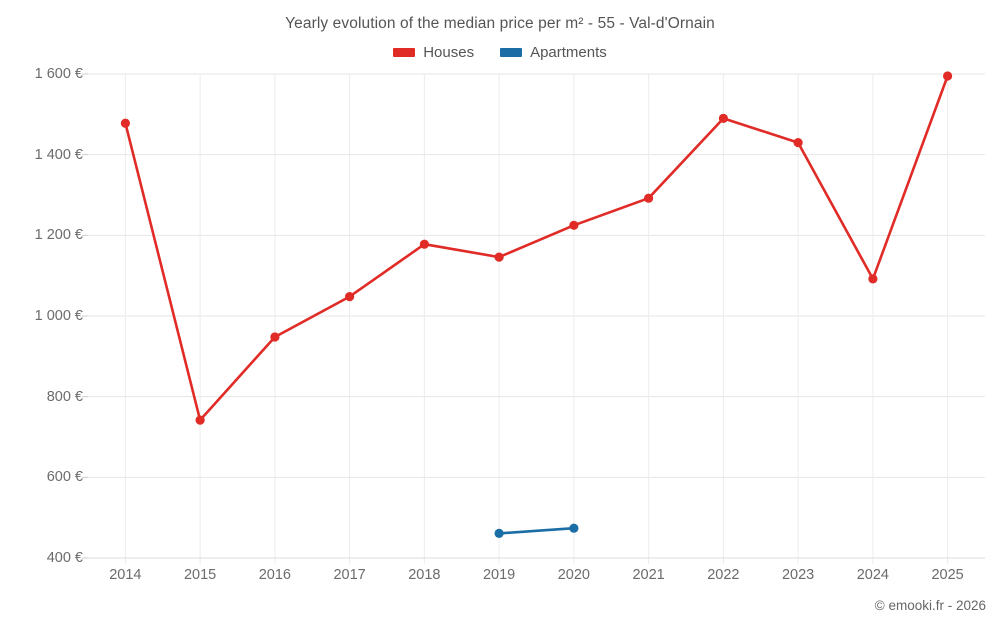 Image resolution: width=1000 pixels, height=625 pixels. Describe the element at coordinates (349, 575) in the screenshot. I see `x-axis-tick-label: 2017` at that location.